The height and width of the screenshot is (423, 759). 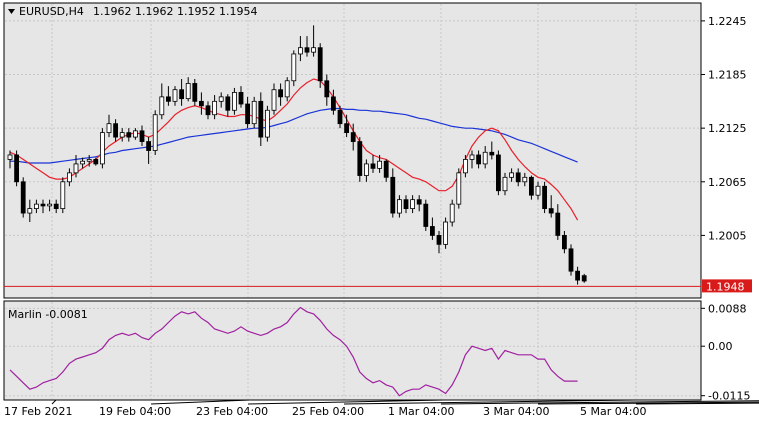 I want to click on dropdown-triangle-icon, so click(x=11, y=11).